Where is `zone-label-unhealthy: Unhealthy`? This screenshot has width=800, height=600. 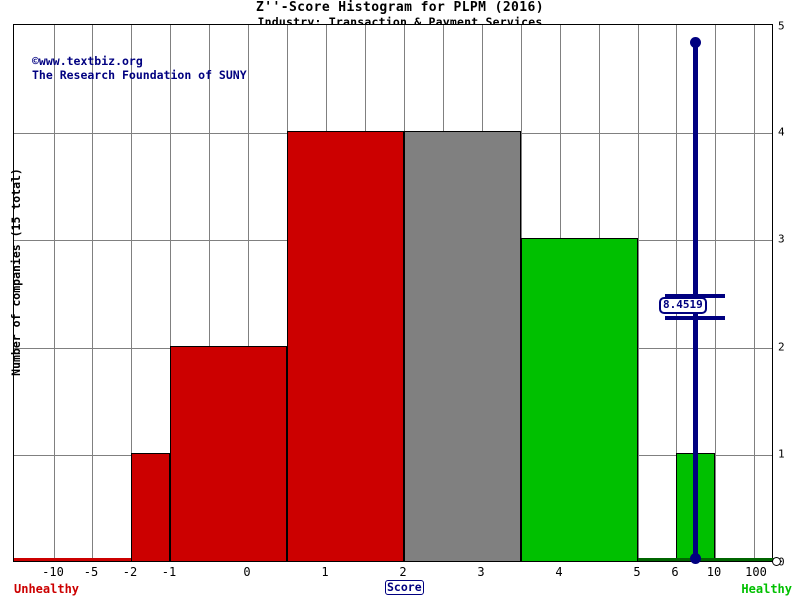
zone-label-unhealthy: Unhealthy is located at coordinates (47, 589).